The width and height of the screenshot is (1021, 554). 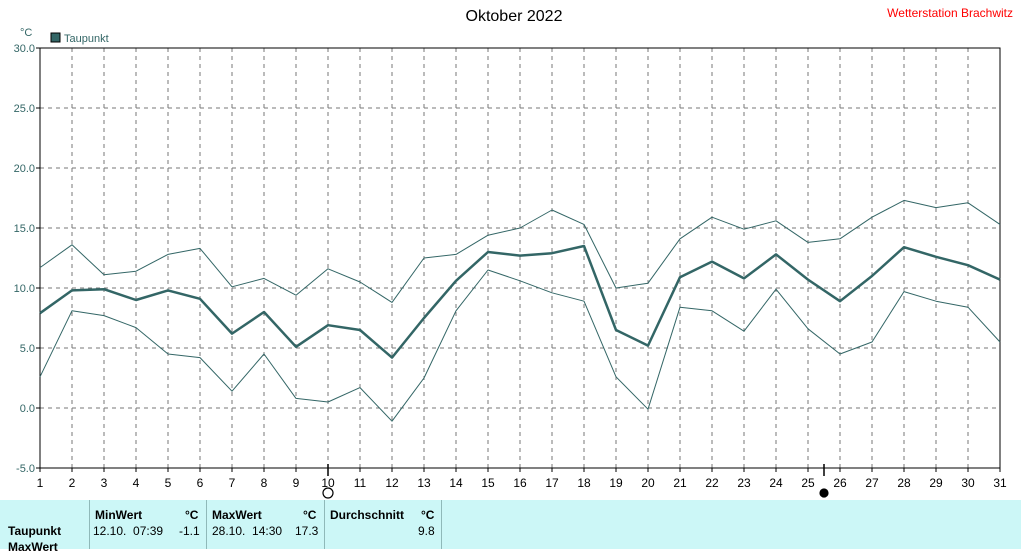 What do you see at coordinates (584, 483) in the screenshot?
I see `x-tick-label: 18` at bounding box center [584, 483].